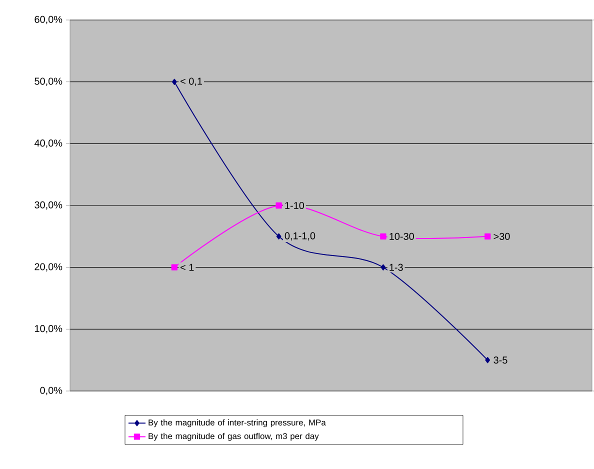 The height and width of the screenshot is (469, 594). Describe the element at coordinates (48, 267) in the screenshot. I see `y-tick-label: 20,0%` at that location.